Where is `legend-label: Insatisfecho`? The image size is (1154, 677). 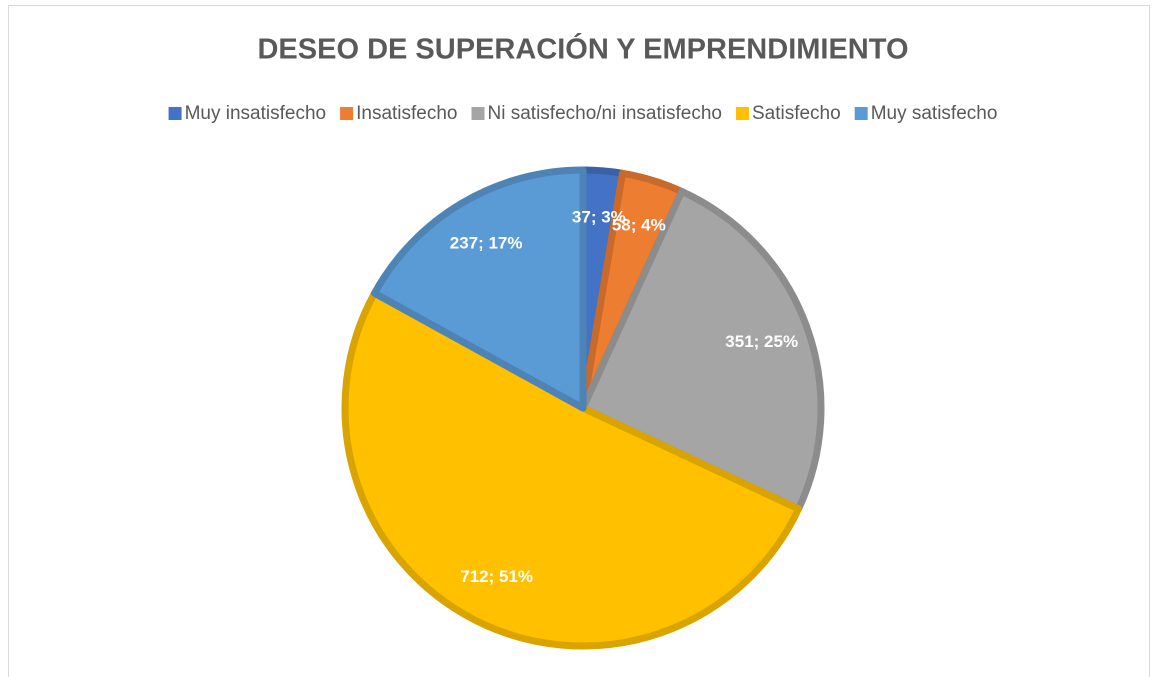
legend-label: Insatisfecho is located at coordinates (406, 113).